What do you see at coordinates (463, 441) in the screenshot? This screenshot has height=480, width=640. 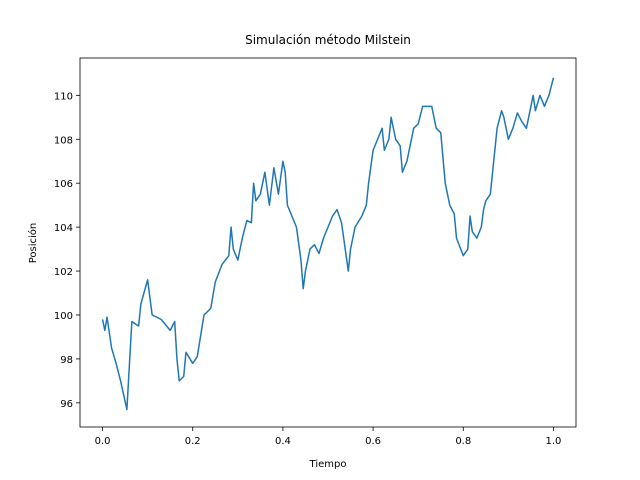 I see `x-tick-label: 0.8` at bounding box center [463, 441].